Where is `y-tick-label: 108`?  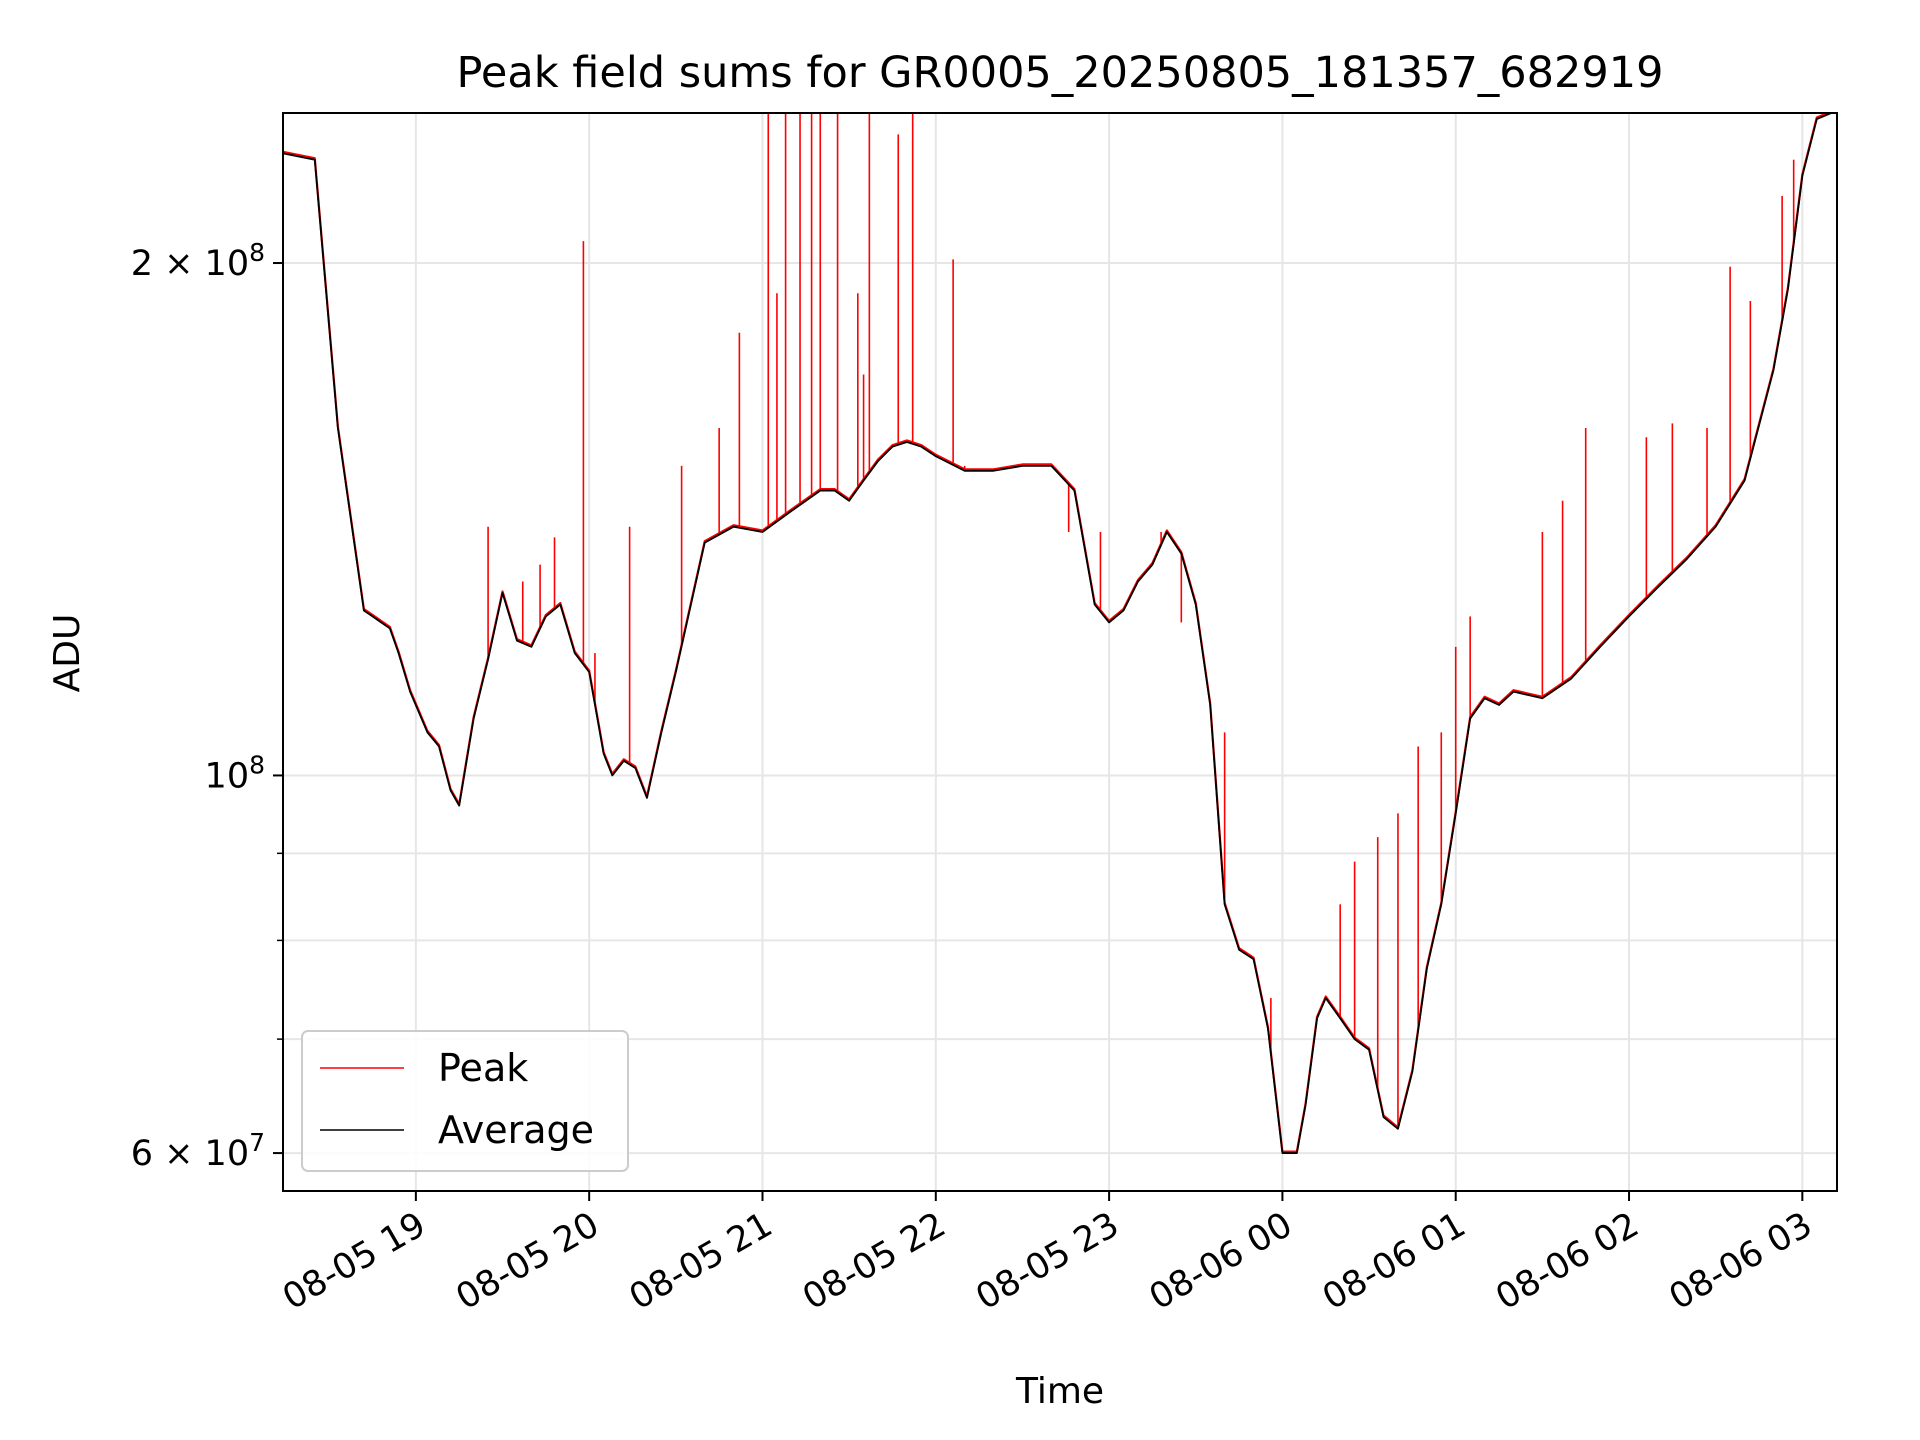 y-tick-label: 108 is located at coordinates (235, 773).